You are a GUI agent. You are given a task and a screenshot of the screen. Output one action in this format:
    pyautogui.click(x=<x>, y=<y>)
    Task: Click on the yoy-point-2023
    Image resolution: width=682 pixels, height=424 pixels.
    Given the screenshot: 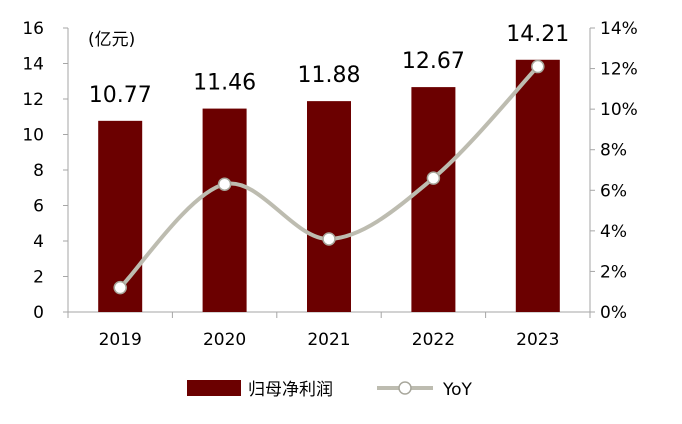 What is the action you would take?
    pyautogui.click(x=538, y=66)
    